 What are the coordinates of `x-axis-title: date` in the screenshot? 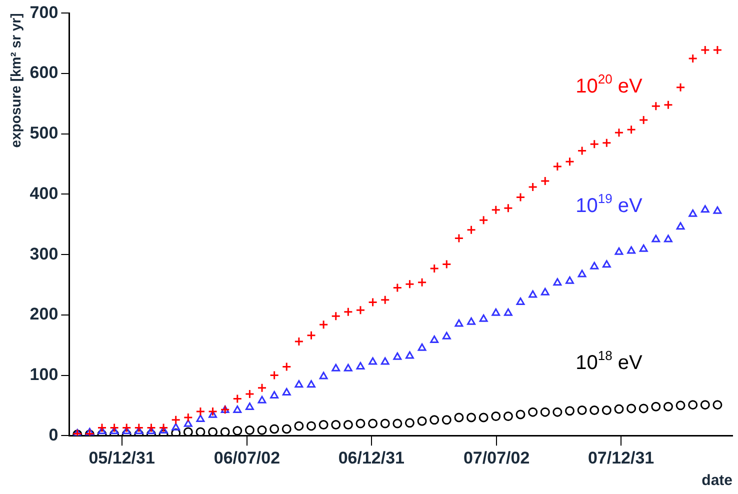 It's located at (717, 481).